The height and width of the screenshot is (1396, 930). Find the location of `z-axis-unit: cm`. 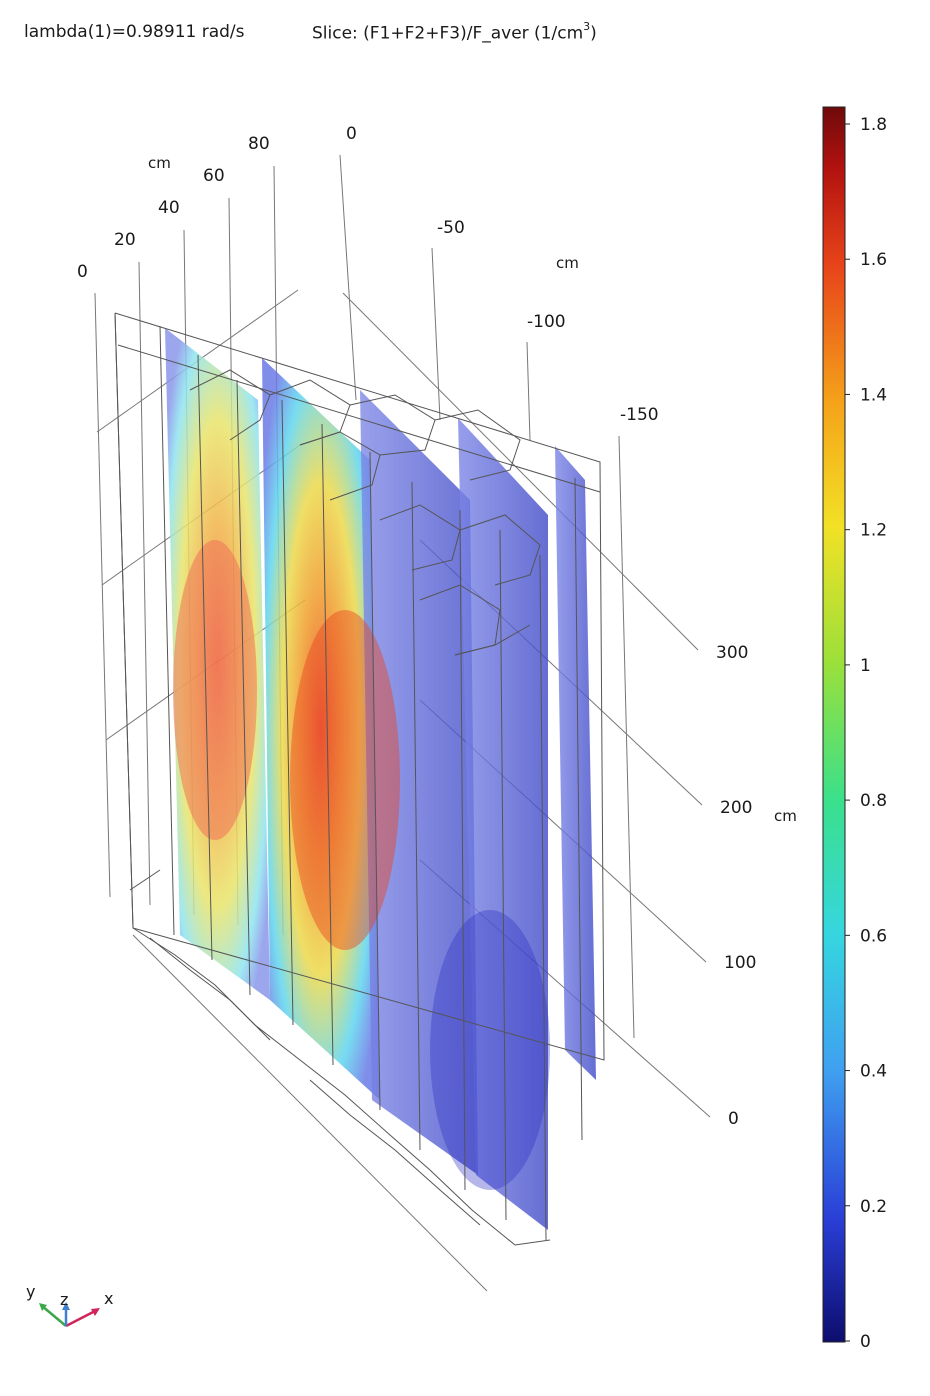

z-axis-unit: cm is located at coordinates (785, 816).